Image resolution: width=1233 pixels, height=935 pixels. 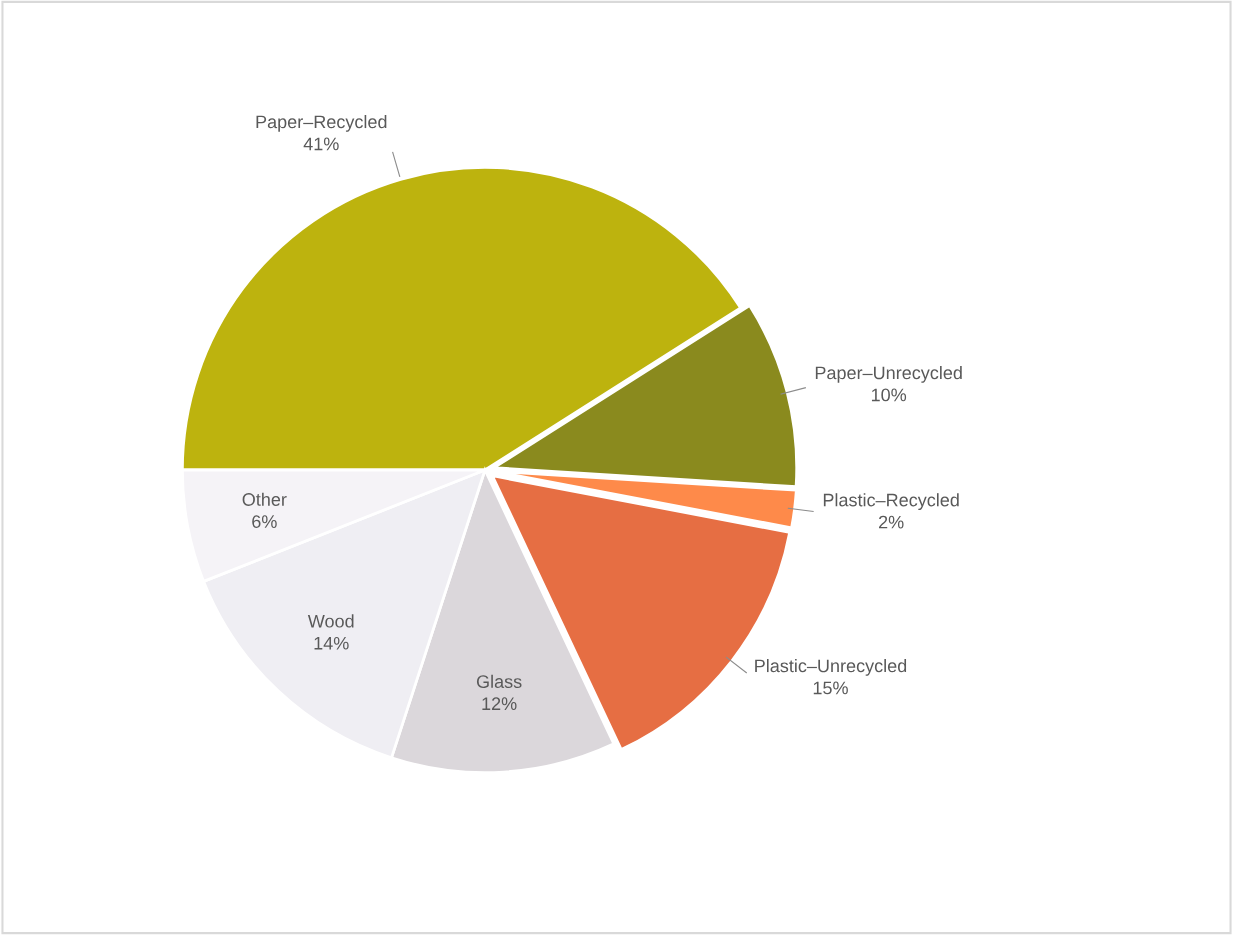 What do you see at coordinates (321, 144) in the screenshot?
I see `data-label: 41%` at bounding box center [321, 144].